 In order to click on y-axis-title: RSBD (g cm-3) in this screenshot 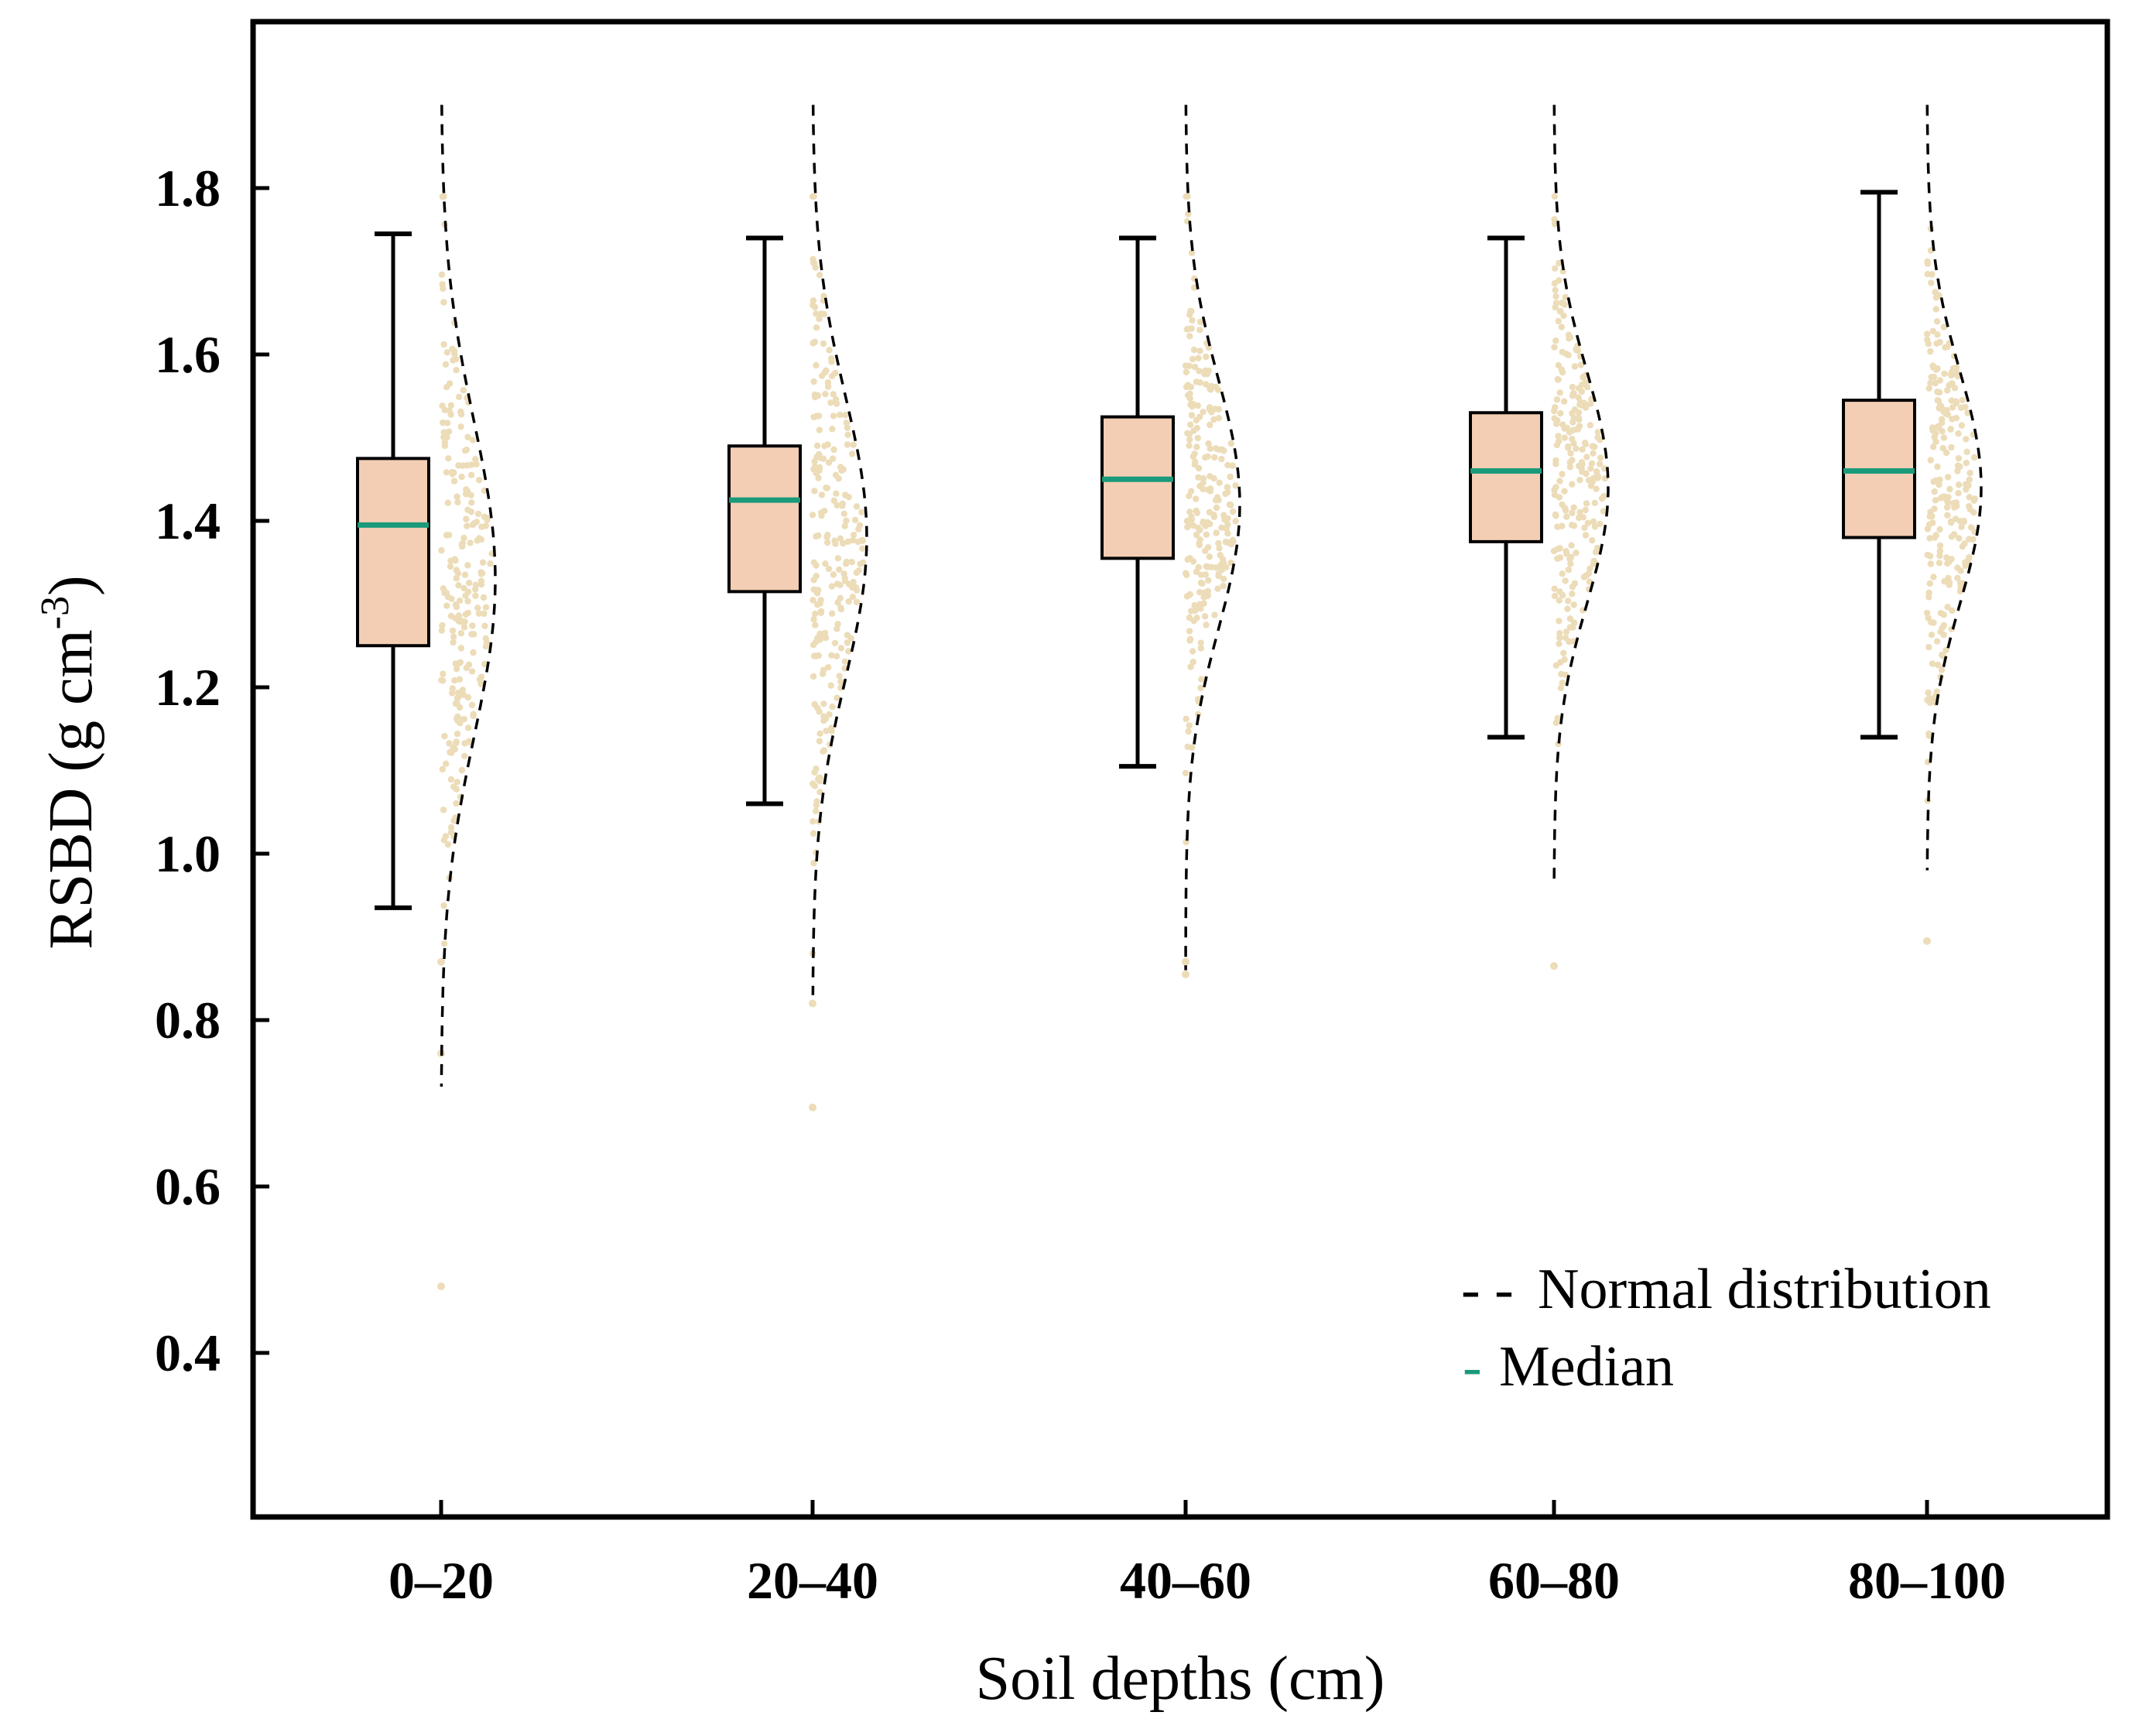, I will do `click(69, 762)`.